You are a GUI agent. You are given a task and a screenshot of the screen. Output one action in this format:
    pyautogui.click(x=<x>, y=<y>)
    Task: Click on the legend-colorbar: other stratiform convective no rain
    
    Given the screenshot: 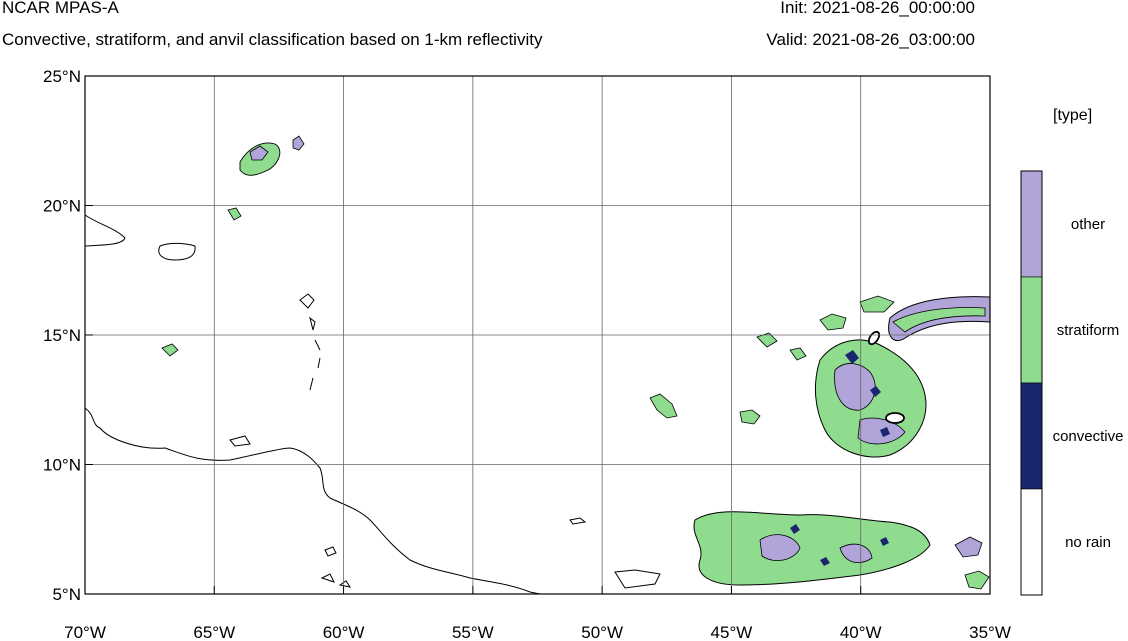 What is the action you would take?
    pyautogui.click(x=1072, y=383)
    